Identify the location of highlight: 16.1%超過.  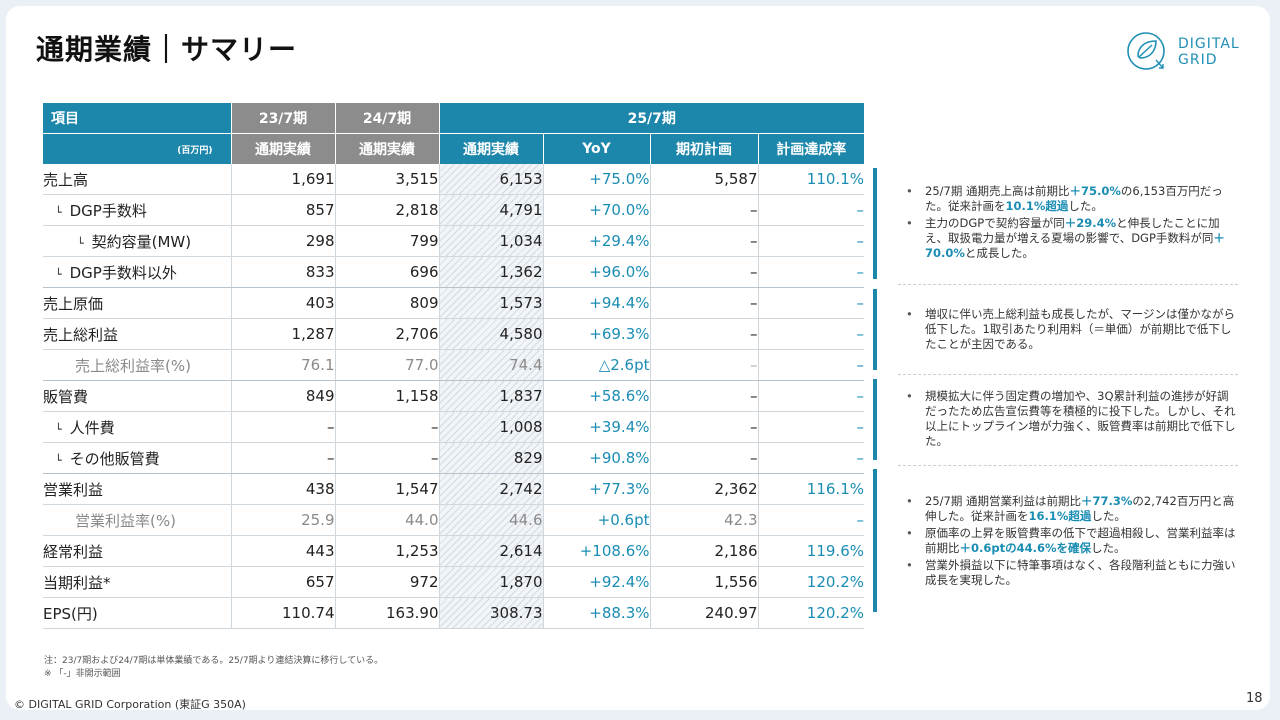
(1060, 516).